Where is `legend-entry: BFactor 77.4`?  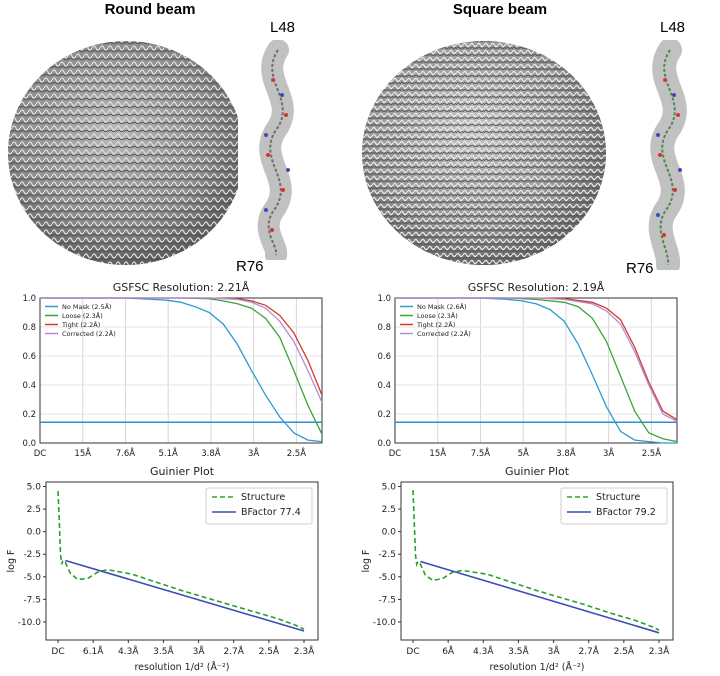
legend-entry: BFactor 77.4 is located at coordinates (271, 512).